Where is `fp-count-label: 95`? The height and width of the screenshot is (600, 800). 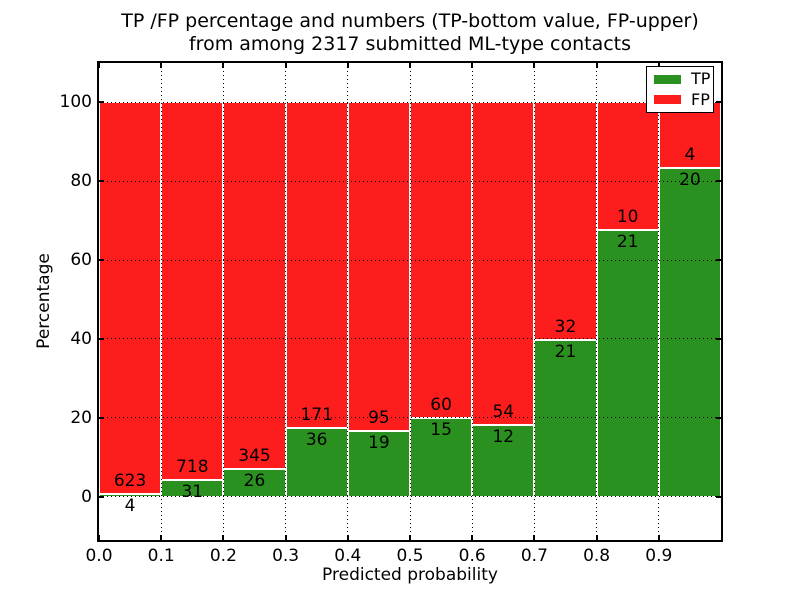
fp-count-label: 95 is located at coordinates (379, 417).